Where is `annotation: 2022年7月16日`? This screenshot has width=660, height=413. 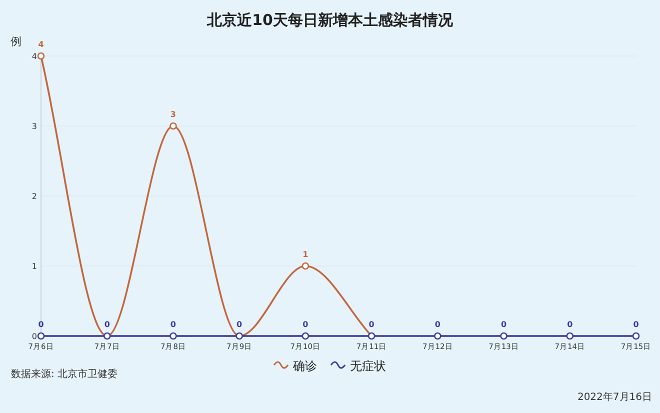
annotation: 2022年7月16日 is located at coordinates (614, 397).